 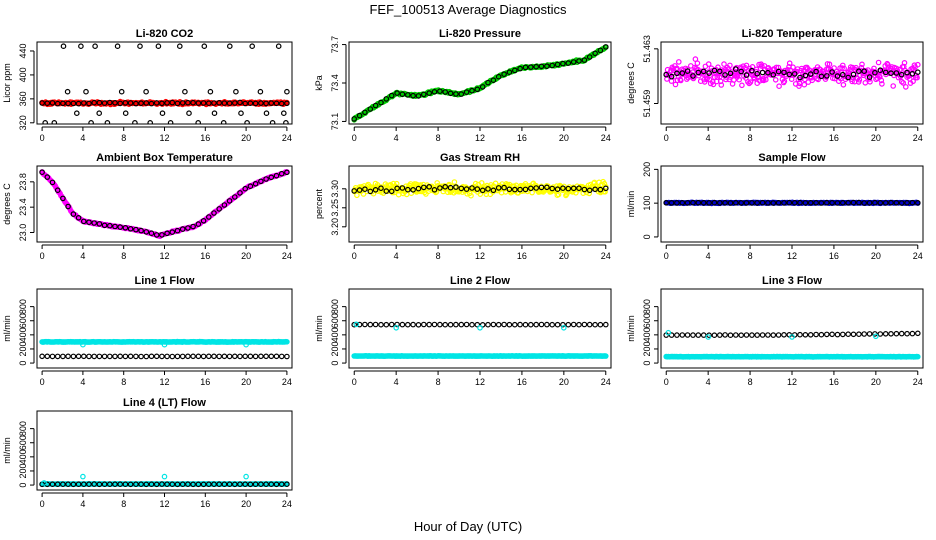 I want to click on y-tick-label: 73.4, so click(x=335, y=83).